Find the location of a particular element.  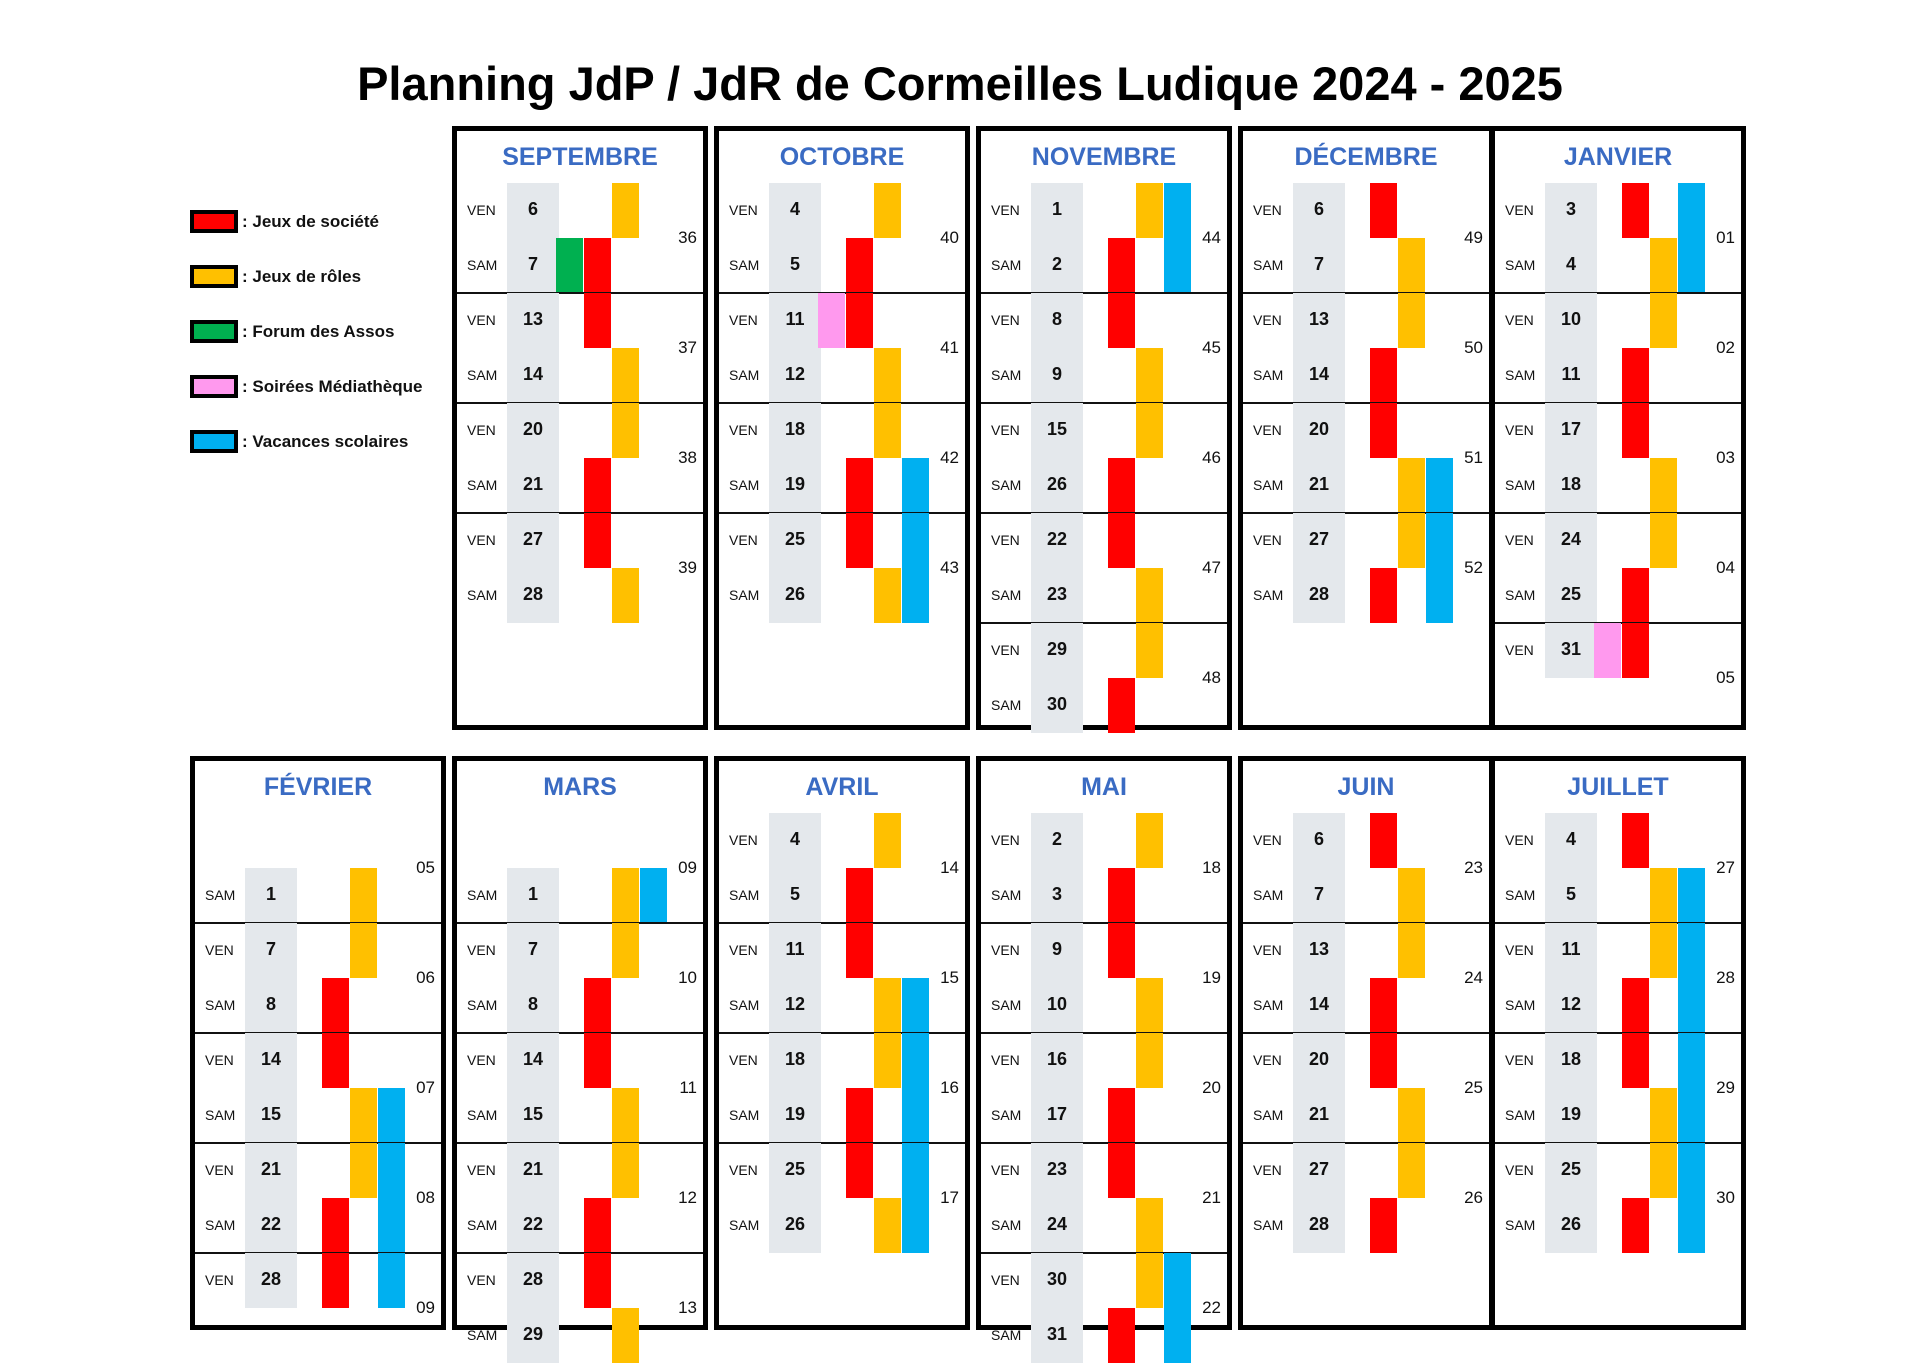

month-name: JUILLET is located at coordinates (1618, 787).